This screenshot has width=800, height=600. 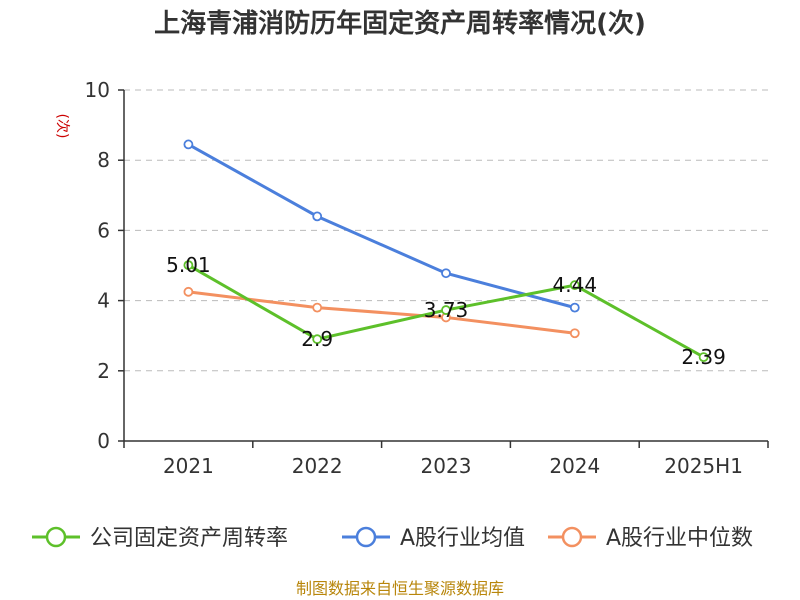 I want to click on x-tick-label-2025H1: 2025H1, so click(x=703, y=466).